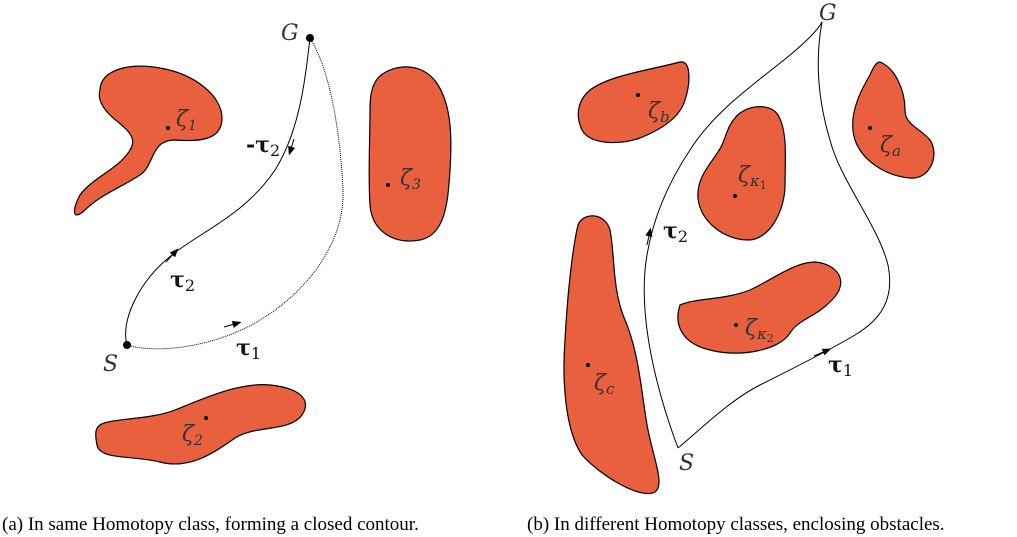 This screenshot has height=537, width=1017. What do you see at coordinates (675, 232) in the screenshot?
I see `label-tau-2-b: τ2` at bounding box center [675, 232].